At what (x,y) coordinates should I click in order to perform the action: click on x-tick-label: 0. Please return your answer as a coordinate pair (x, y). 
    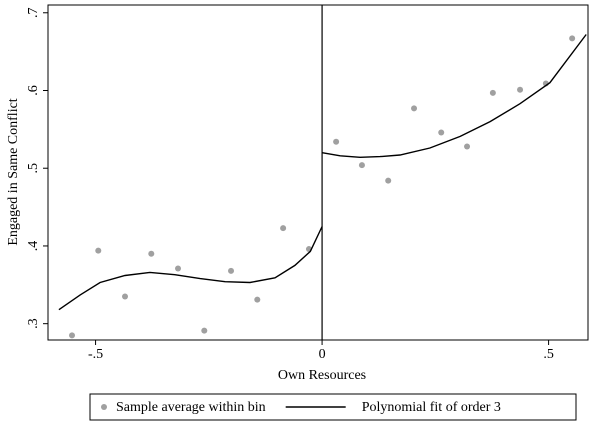
    Looking at the image, I should click on (322, 354).